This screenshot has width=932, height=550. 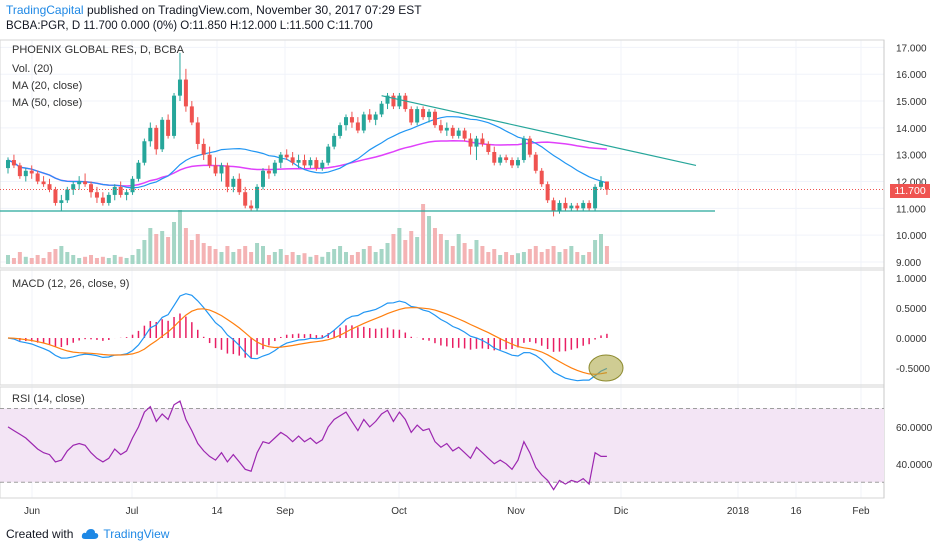 What do you see at coordinates (87, 534) in the screenshot?
I see `footer: Created with TradingView` at bounding box center [87, 534].